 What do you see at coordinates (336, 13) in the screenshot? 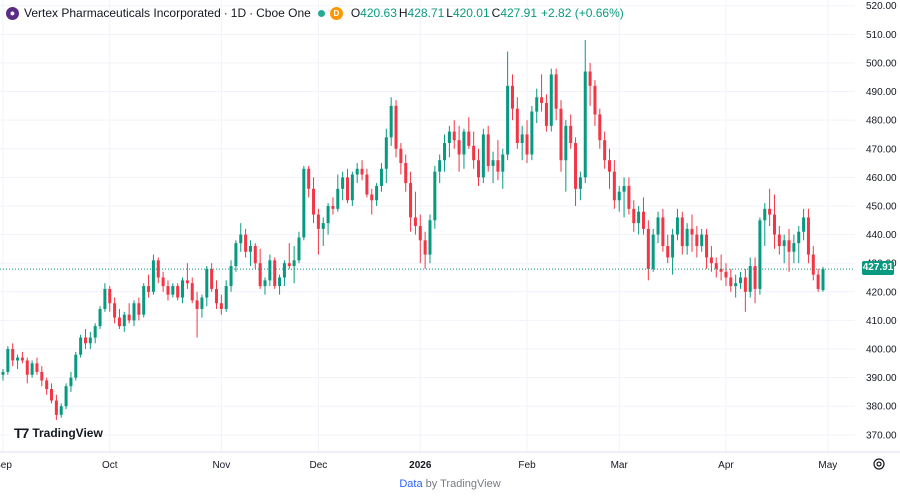
I see `delayed-data-badge: D` at bounding box center [336, 13].